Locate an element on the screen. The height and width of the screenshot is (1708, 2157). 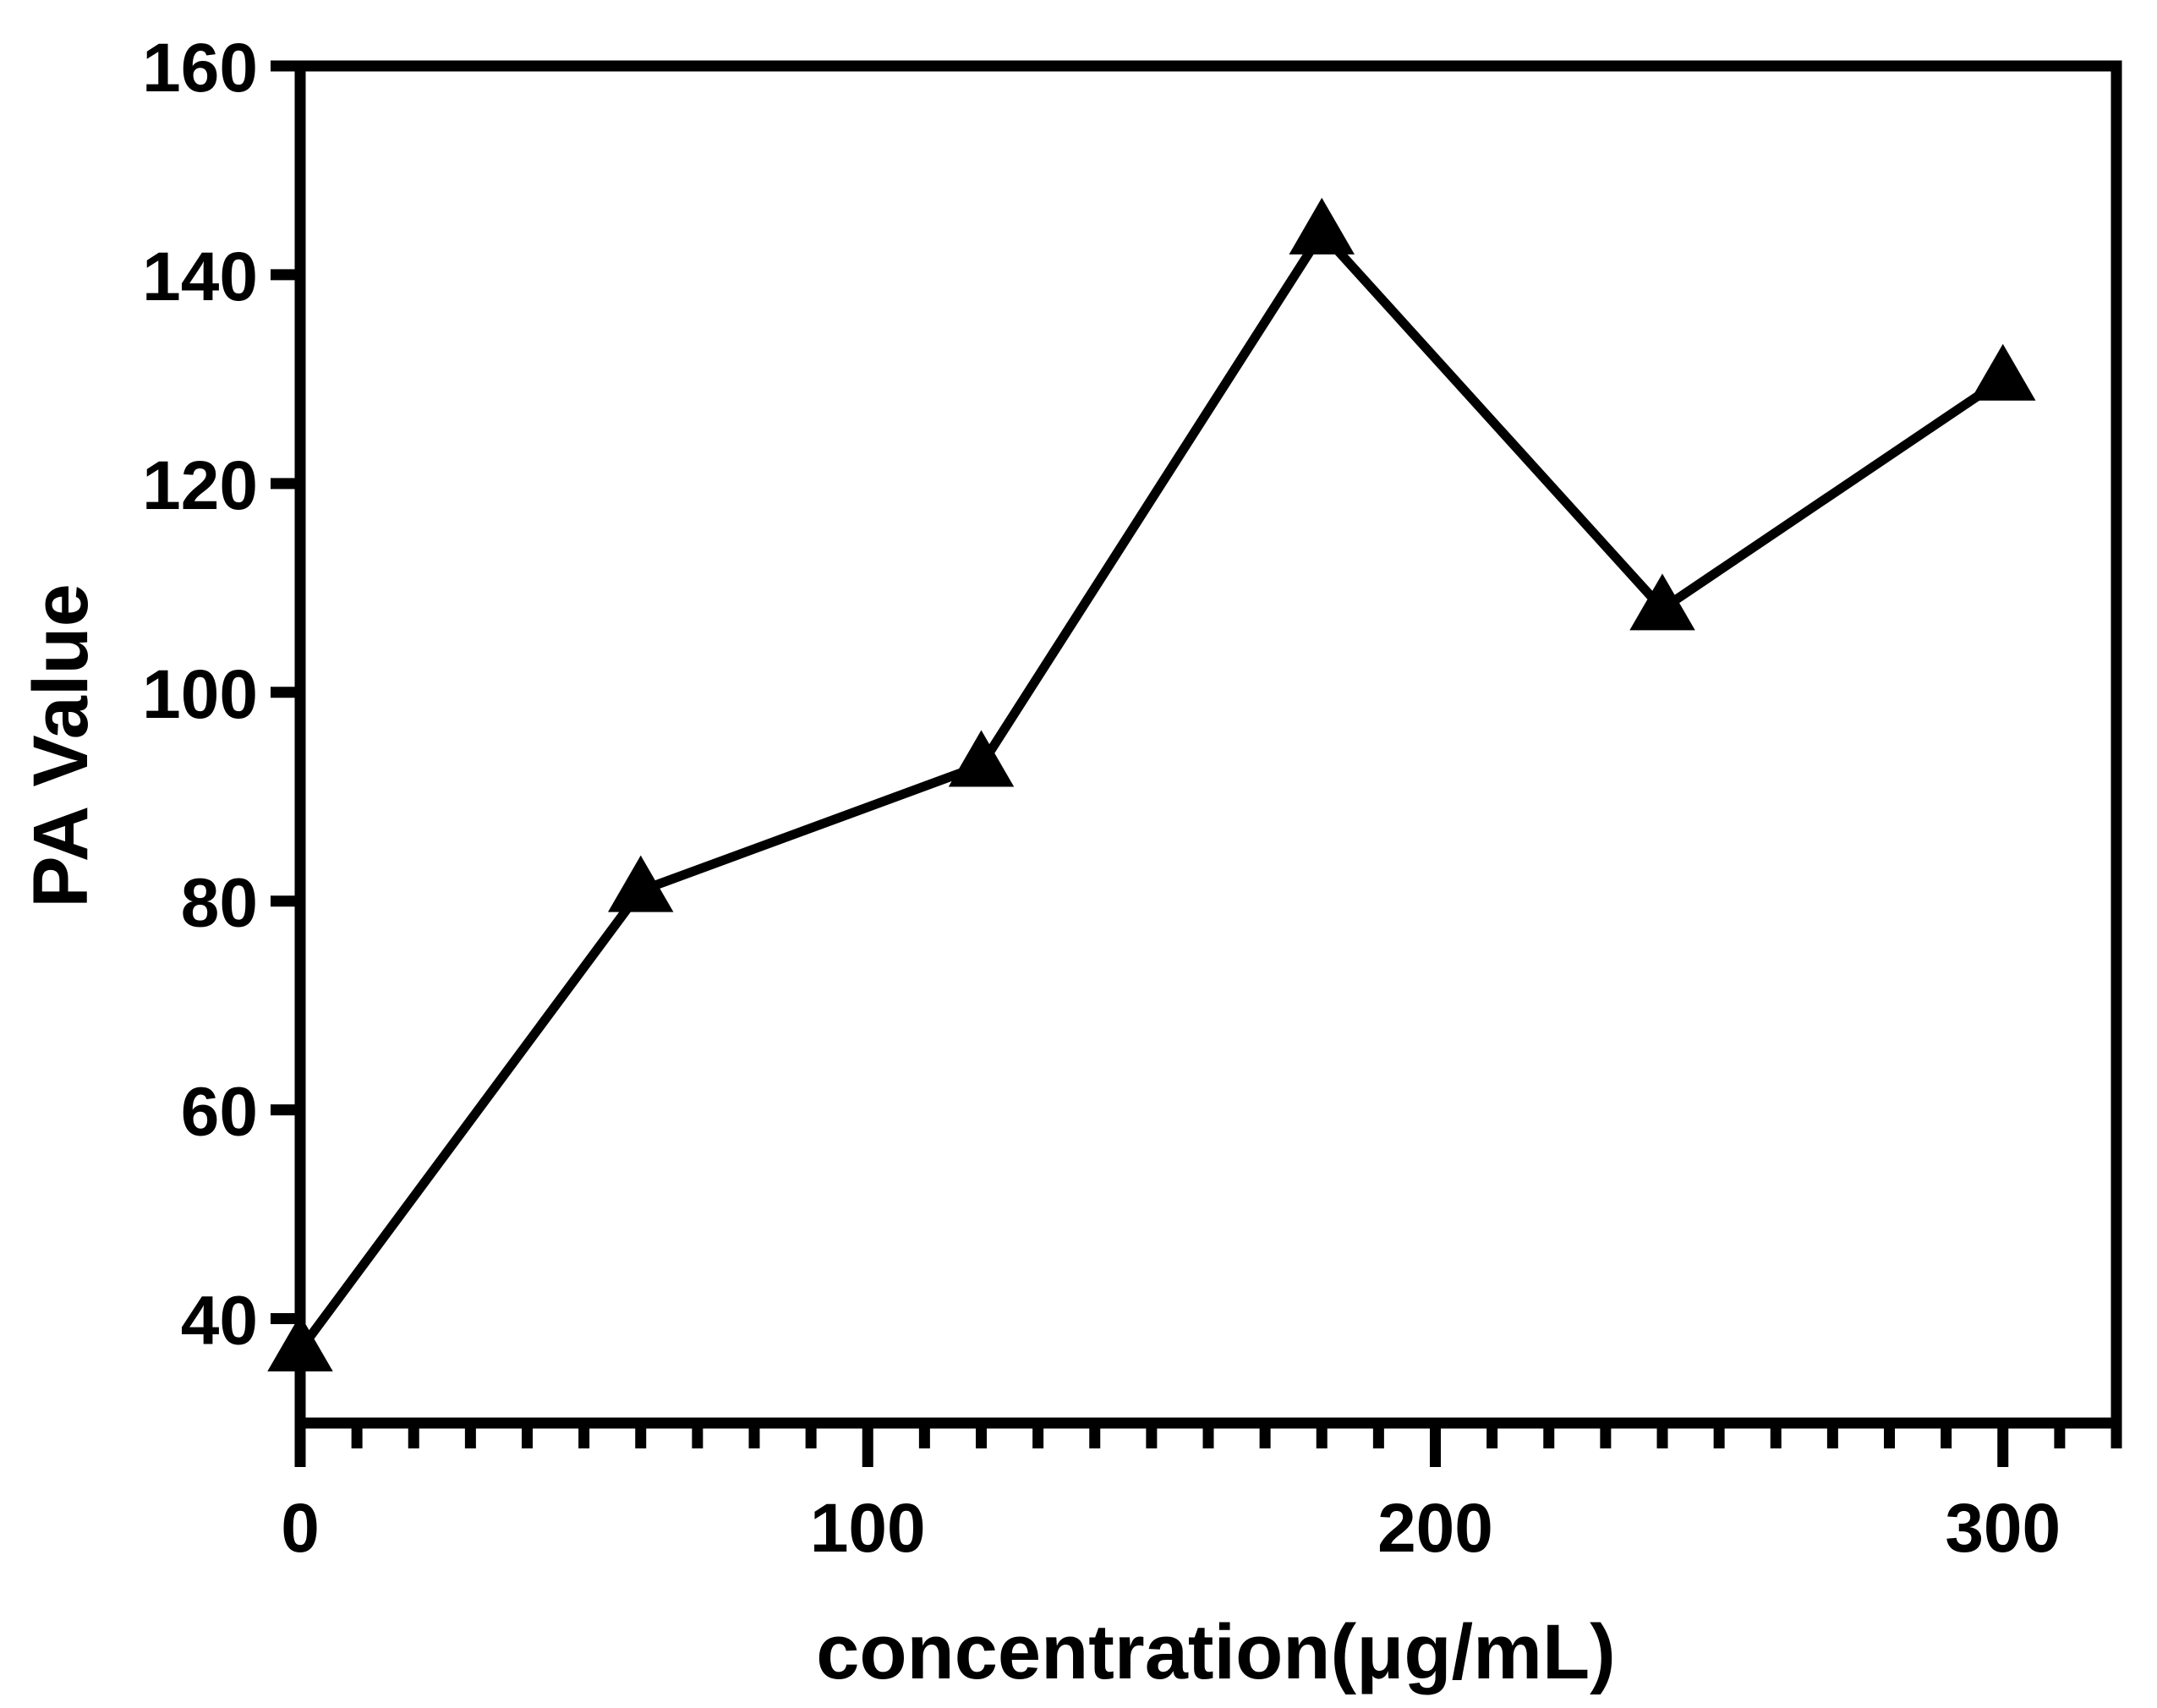
y-axis-label: PA Value is located at coordinates (61, 745).